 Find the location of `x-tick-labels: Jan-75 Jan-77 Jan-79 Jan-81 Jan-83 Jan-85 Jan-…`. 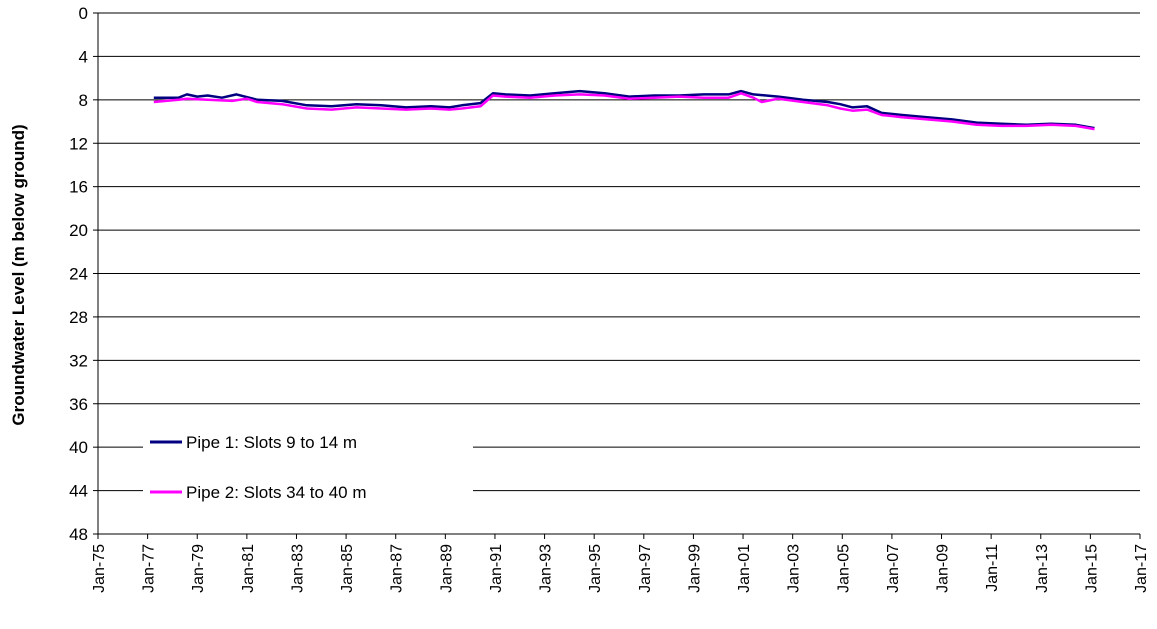

x-tick-labels: Jan-75 Jan-77 Jan-79 Jan-81 Jan-83 Jan-85 Jan-… is located at coordinates (620, 568).